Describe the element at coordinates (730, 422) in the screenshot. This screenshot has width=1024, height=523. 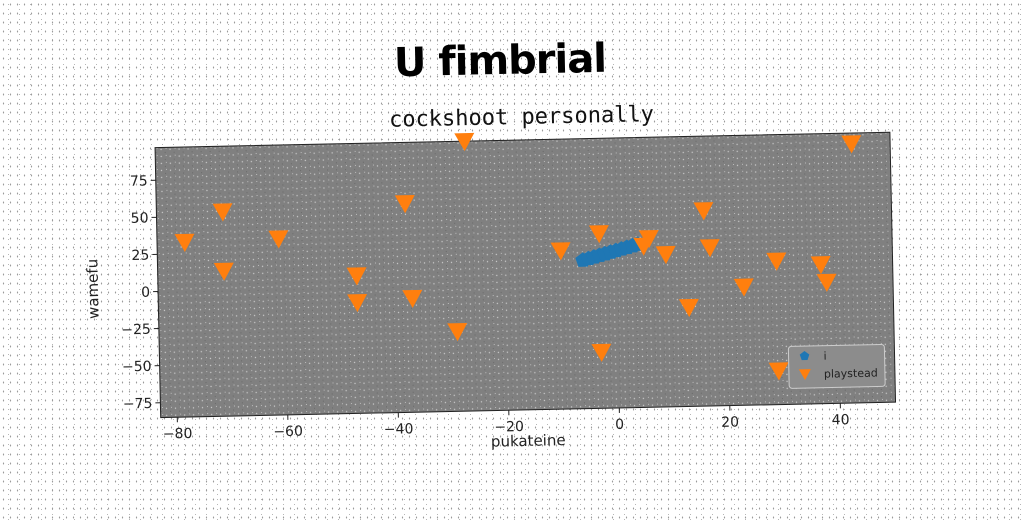
I see `x-tick-label: 20` at that location.